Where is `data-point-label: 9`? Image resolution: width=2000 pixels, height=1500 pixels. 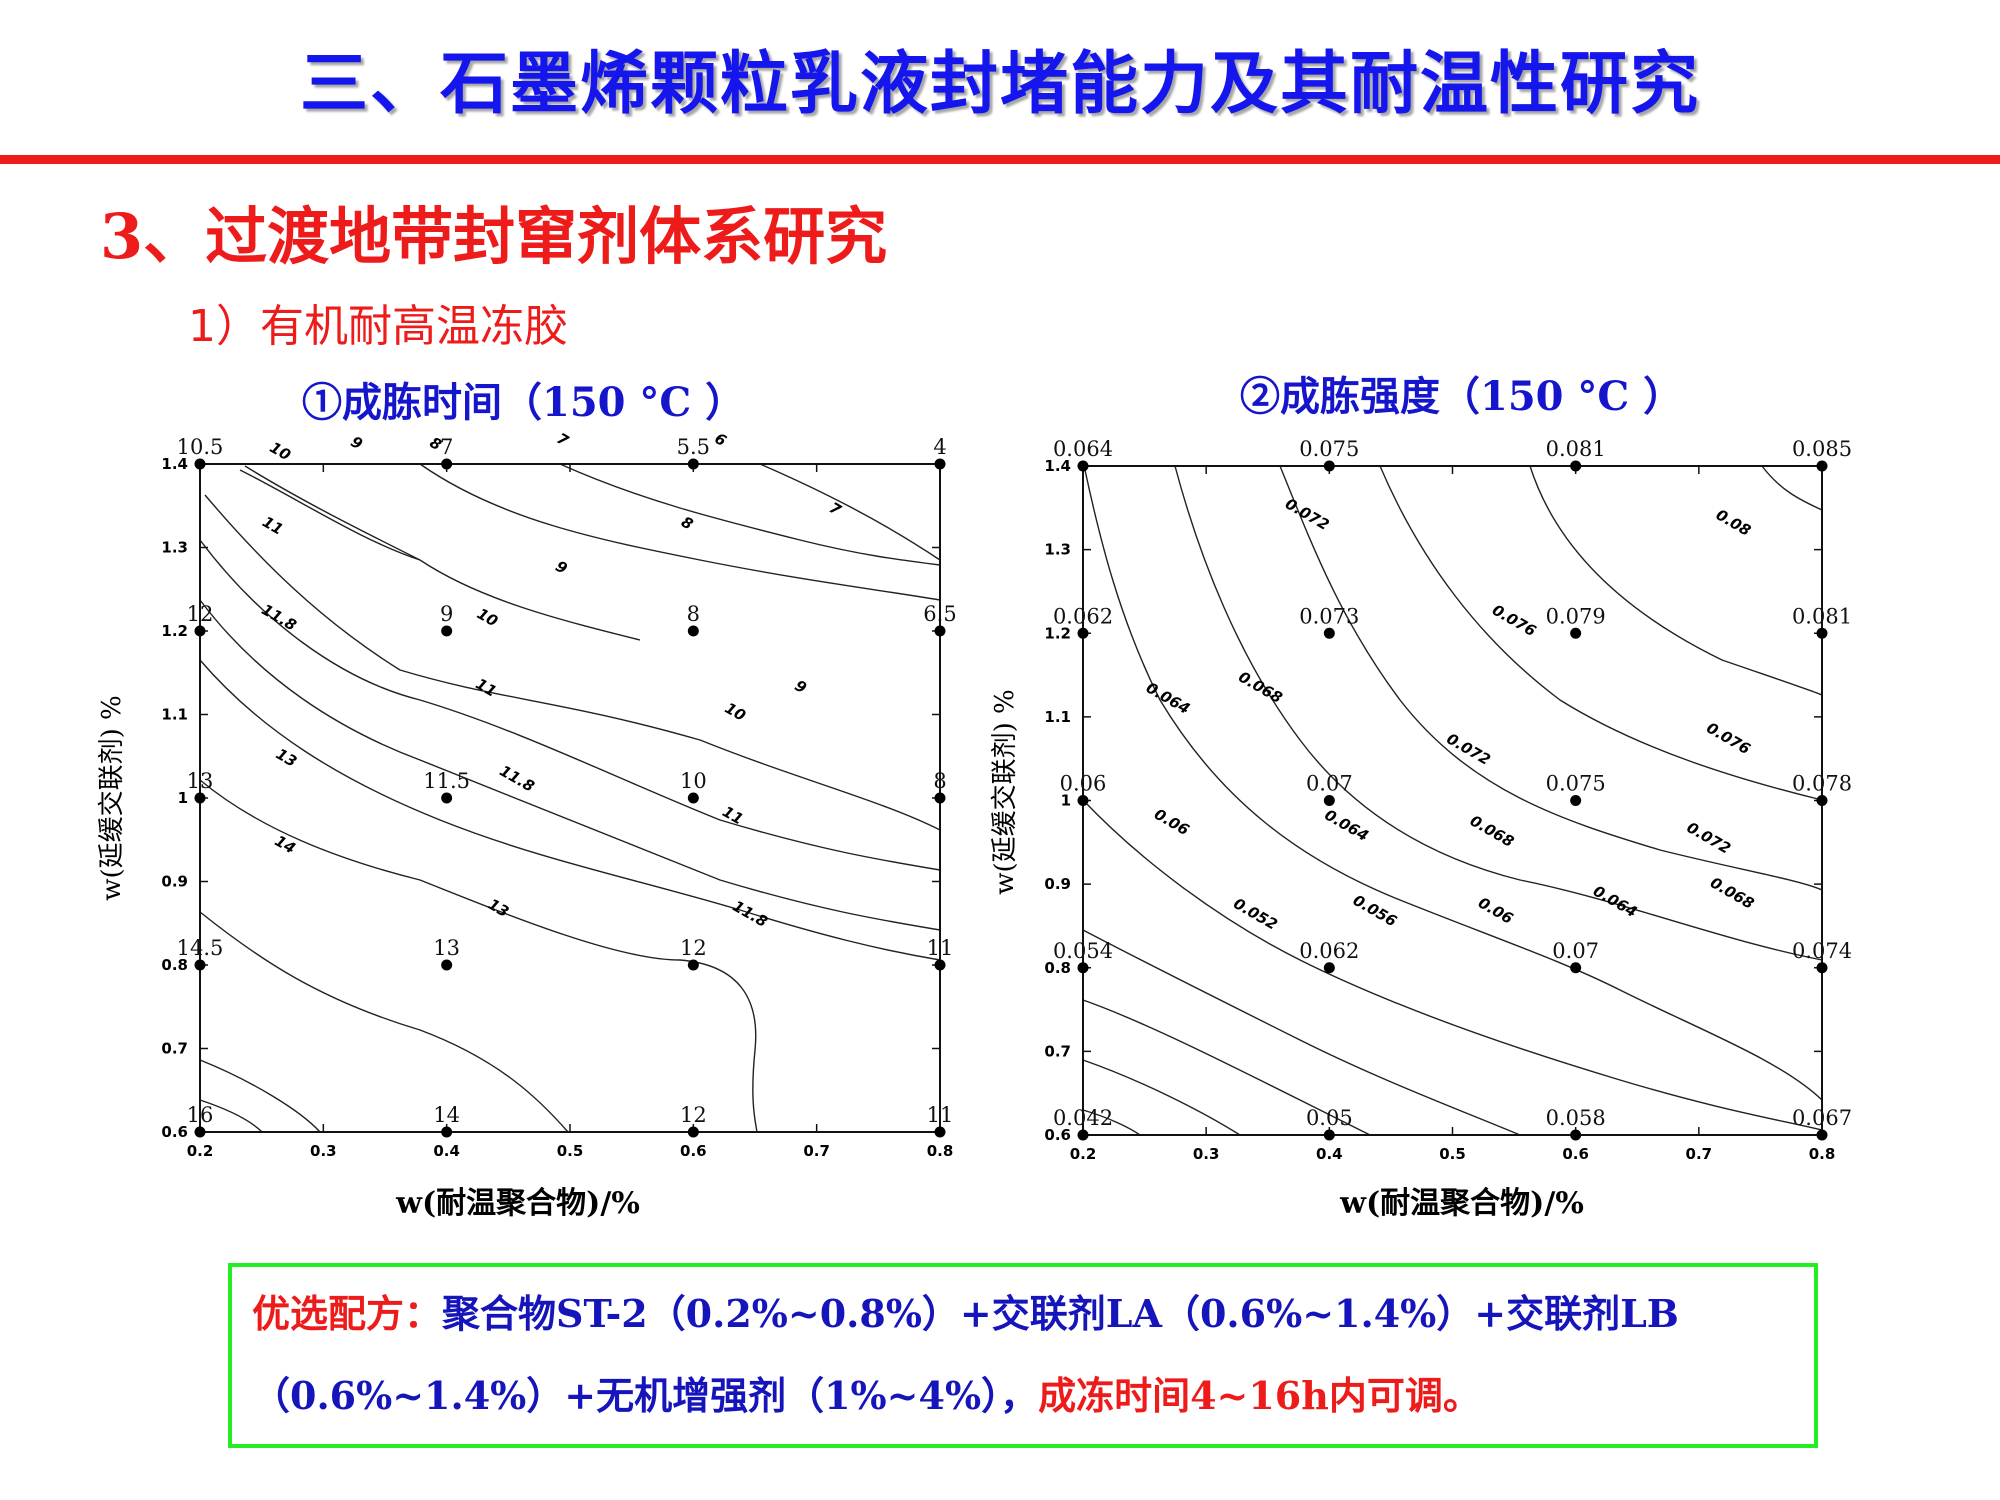
data-point-label: 9 is located at coordinates (446, 614).